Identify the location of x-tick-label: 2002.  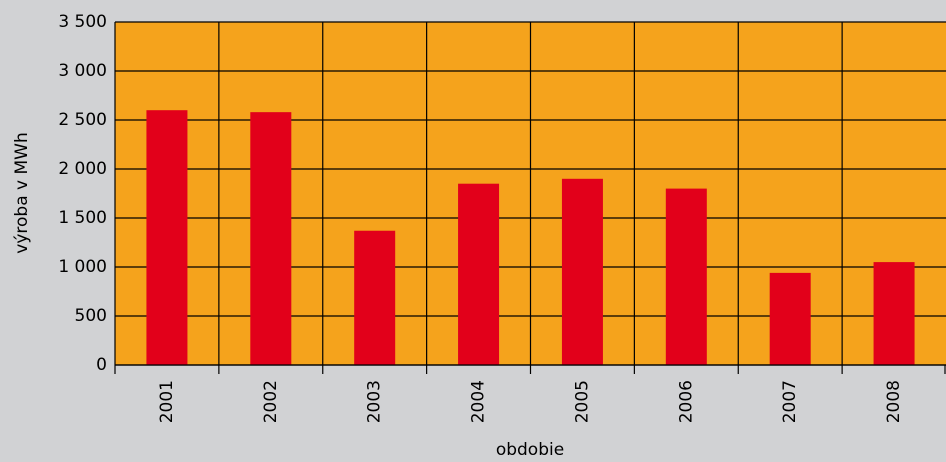
(271, 401).